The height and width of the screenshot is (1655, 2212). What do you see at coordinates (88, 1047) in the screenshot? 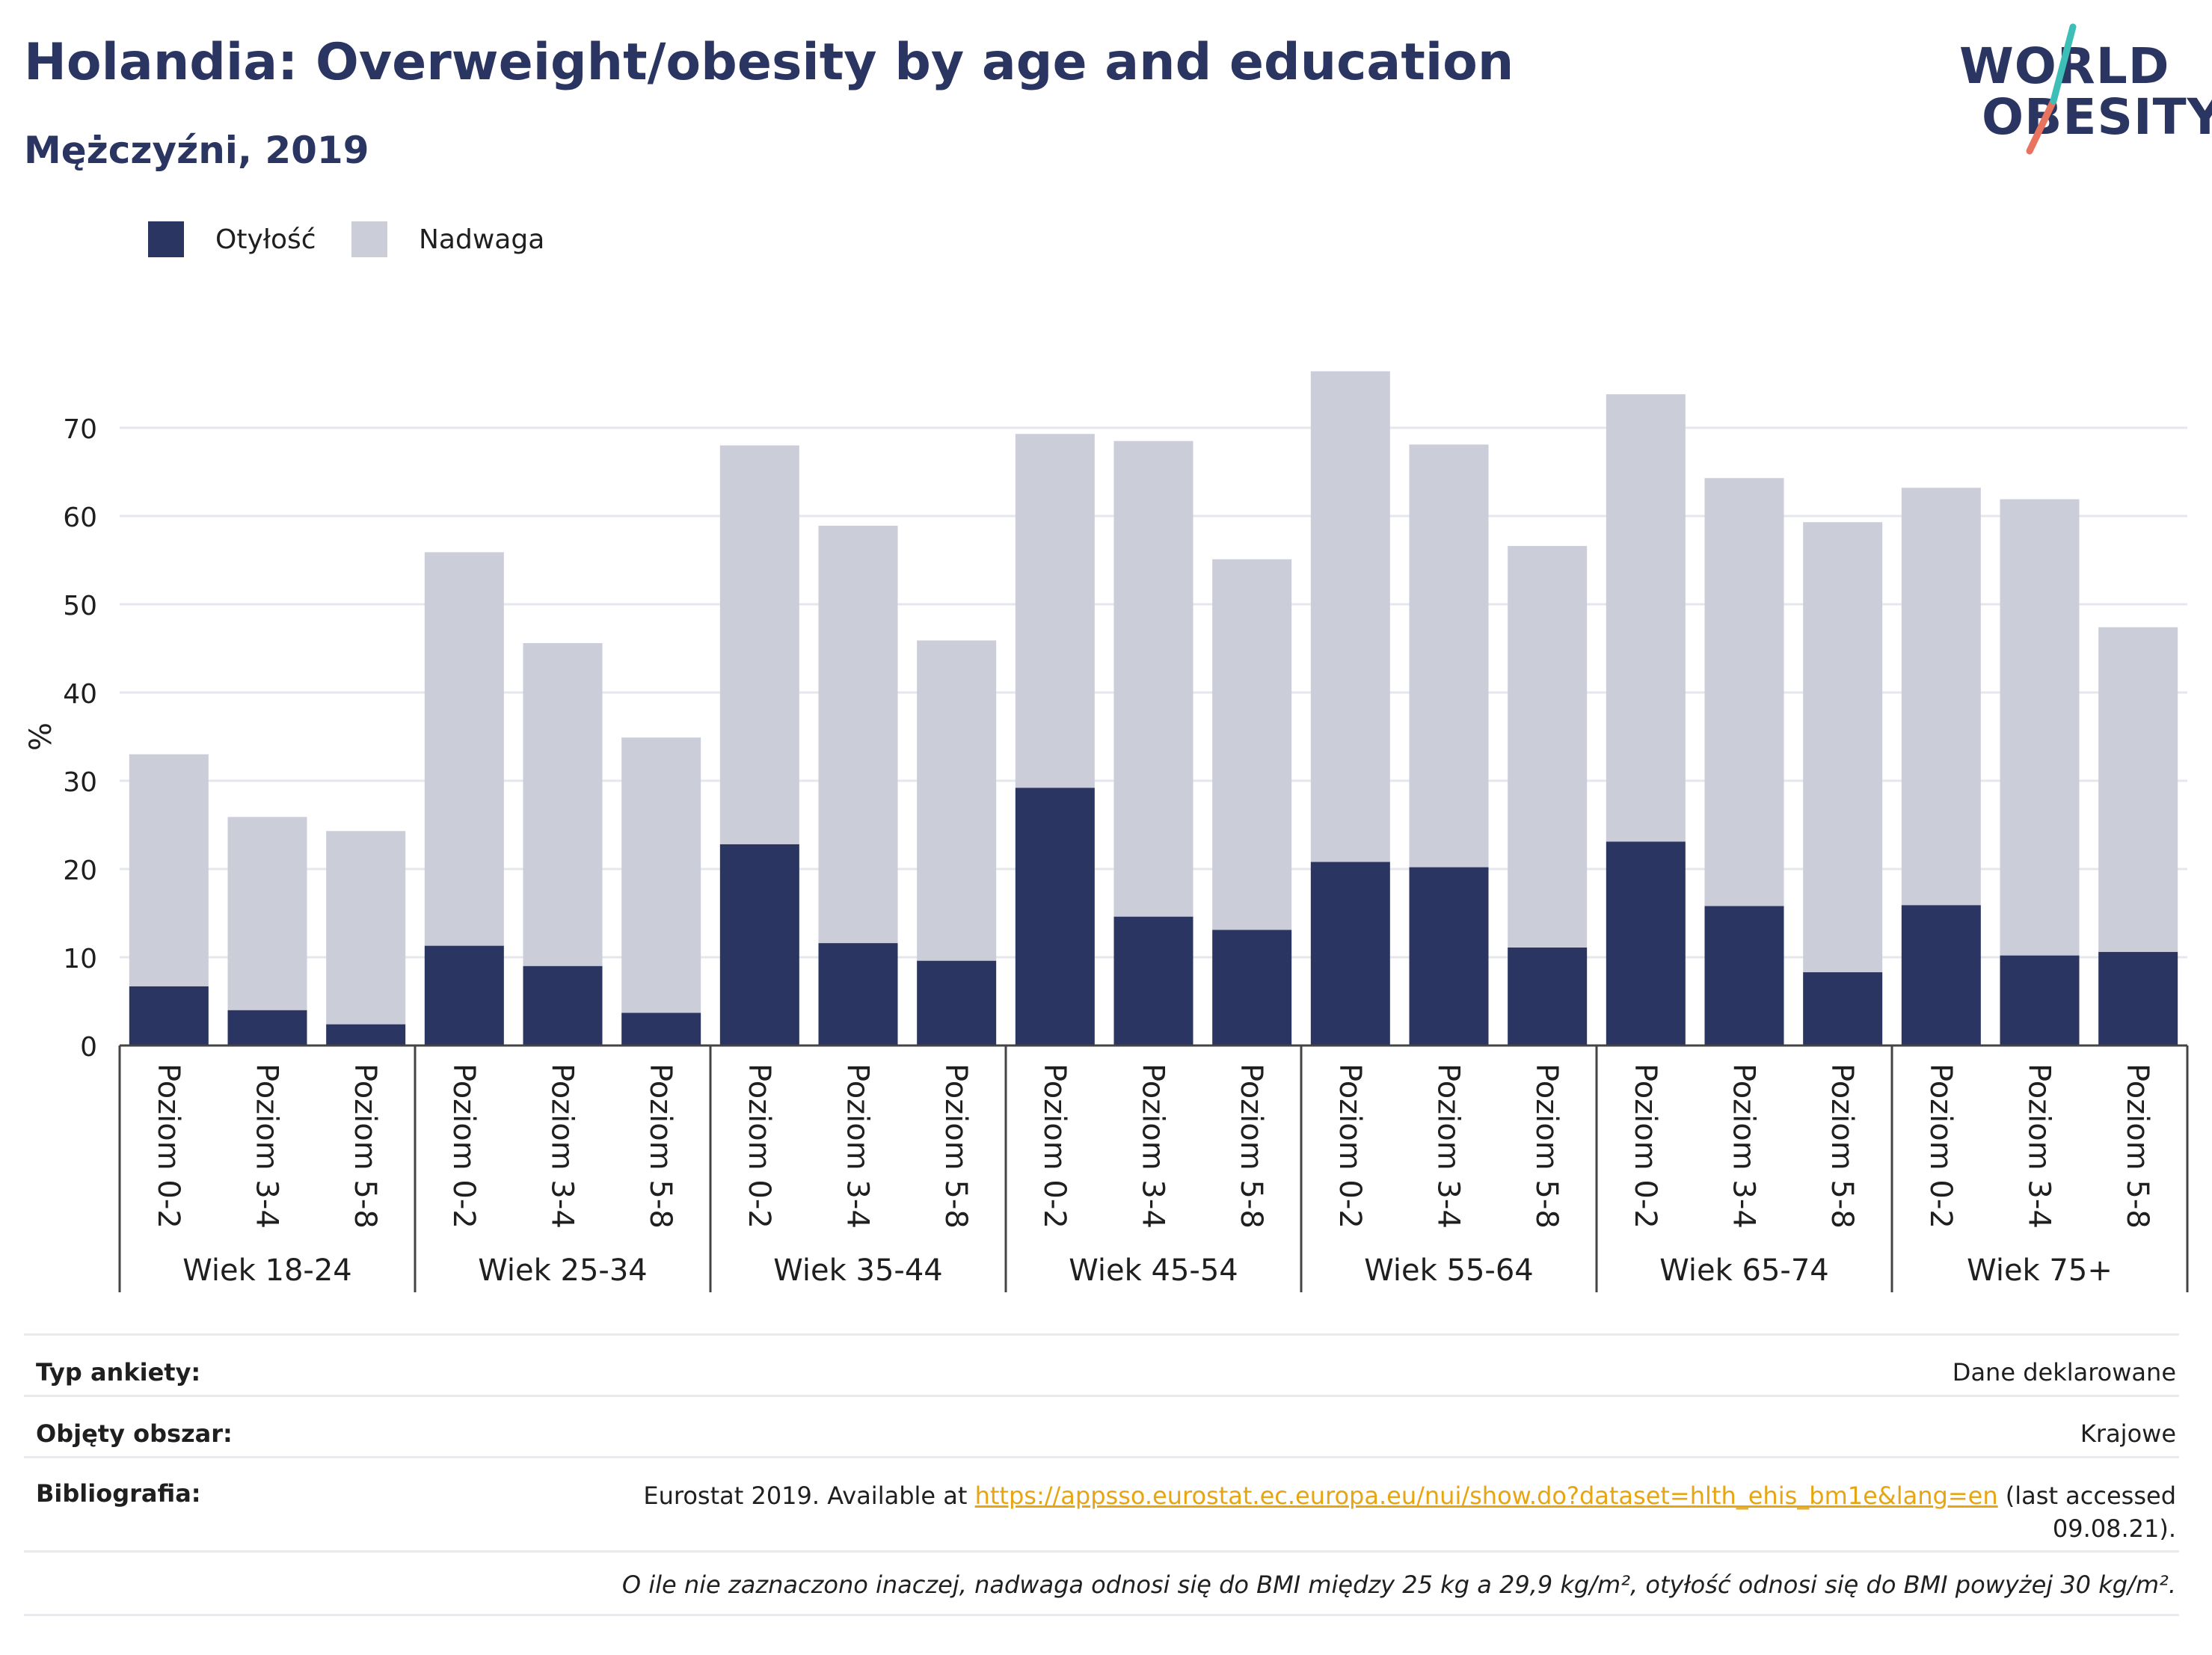
I see `y-tick-label: 0` at bounding box center [88, 1047].